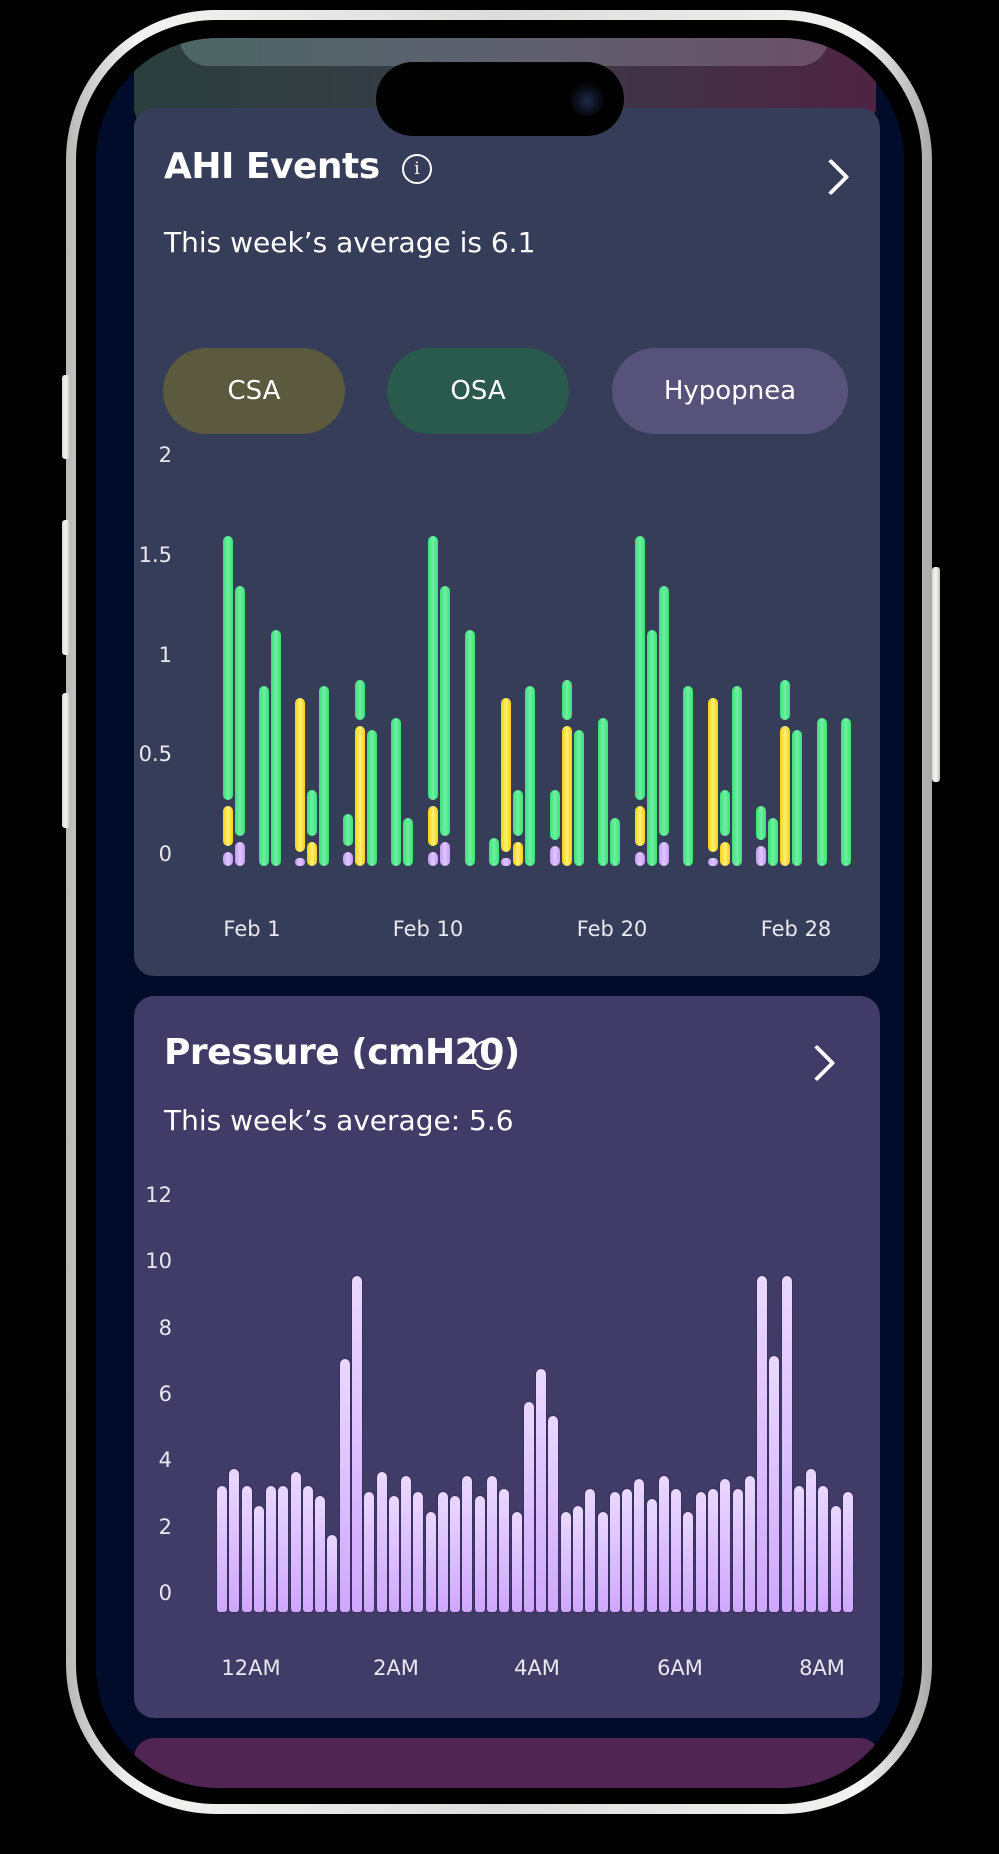  I want to click on y-tick-label: 6, so click(165, 1394).